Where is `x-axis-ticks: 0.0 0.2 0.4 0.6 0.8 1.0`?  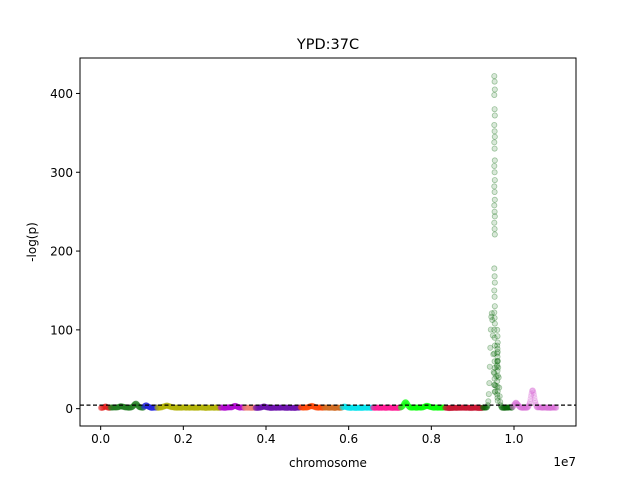
x-axis-ticks: 0.0 0.2 0.4 0.6 0.8 1.0 is located at coordinates (307, 436).